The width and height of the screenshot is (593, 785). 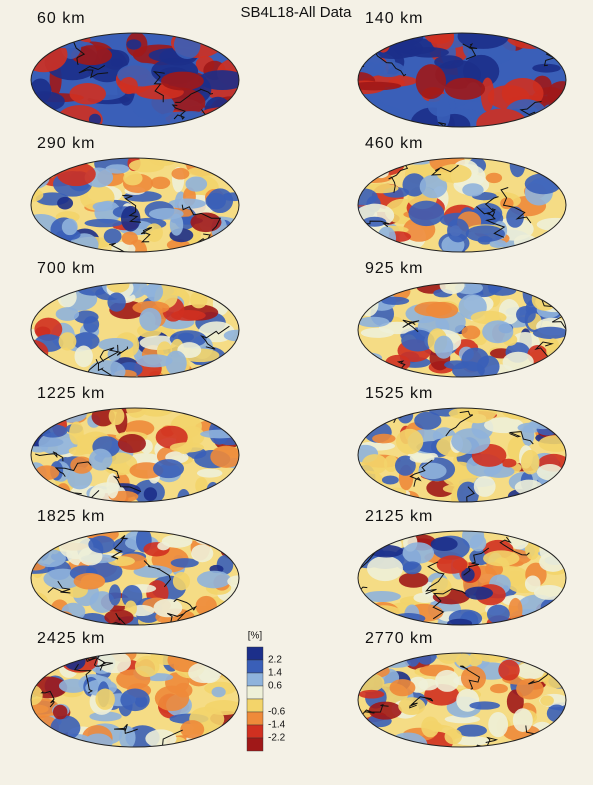 What do you see at coordinates (66, 268) in the screenshot?
I see `depth-label: 700 km` at bounding box center [66, 268].